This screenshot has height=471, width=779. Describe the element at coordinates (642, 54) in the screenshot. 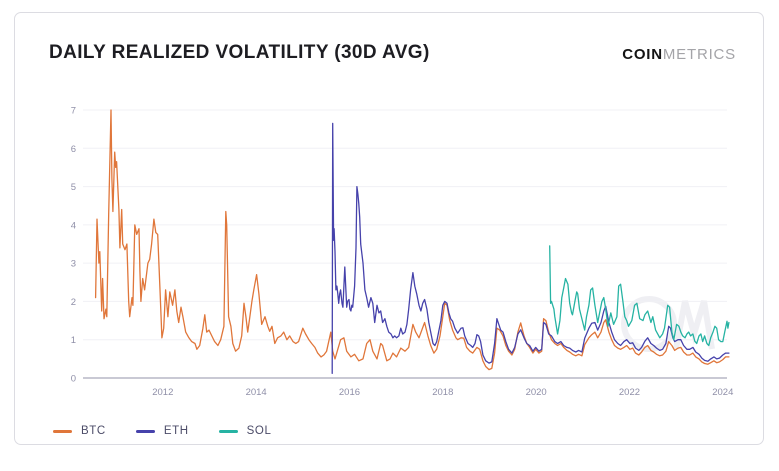

I see `logo-coin: COIN` at that location.